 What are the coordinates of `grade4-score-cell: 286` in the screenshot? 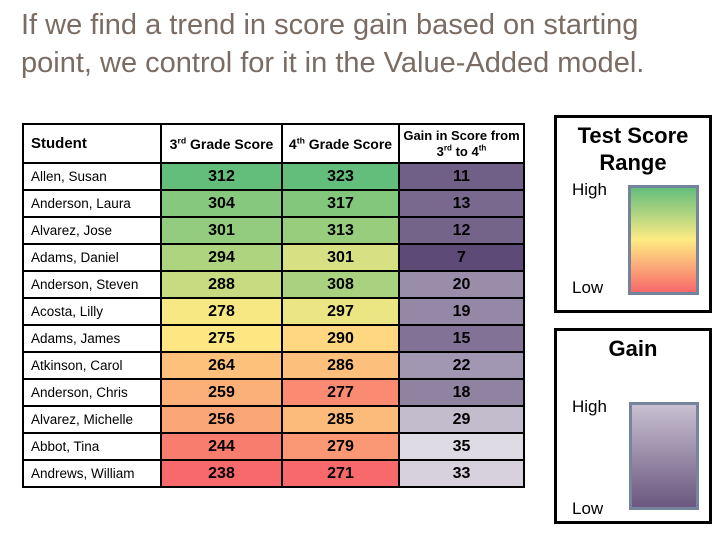 It's located at (340, 365).